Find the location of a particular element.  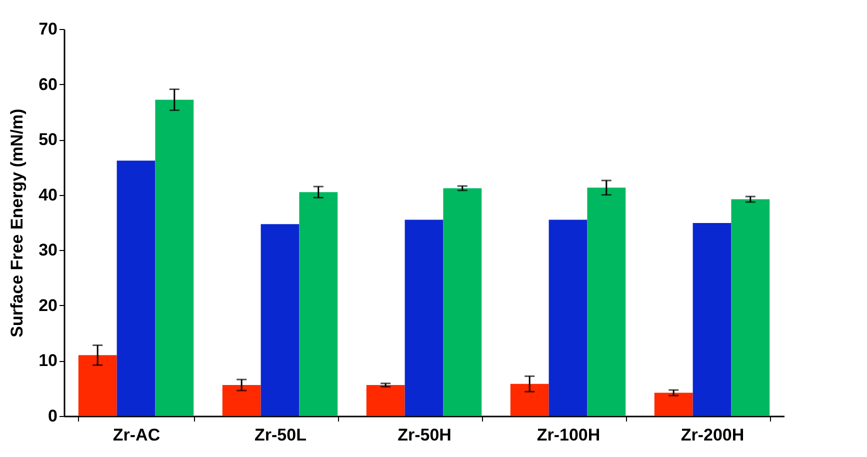

y-tick-label: 40 is located at coordinates (48, 194).